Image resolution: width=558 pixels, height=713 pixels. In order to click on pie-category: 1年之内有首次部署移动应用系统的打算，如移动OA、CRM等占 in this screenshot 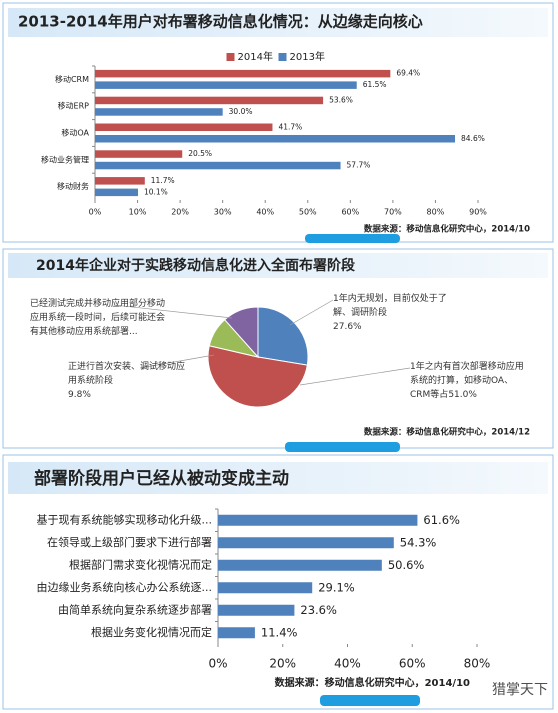, I will do `click(467, 381)`.